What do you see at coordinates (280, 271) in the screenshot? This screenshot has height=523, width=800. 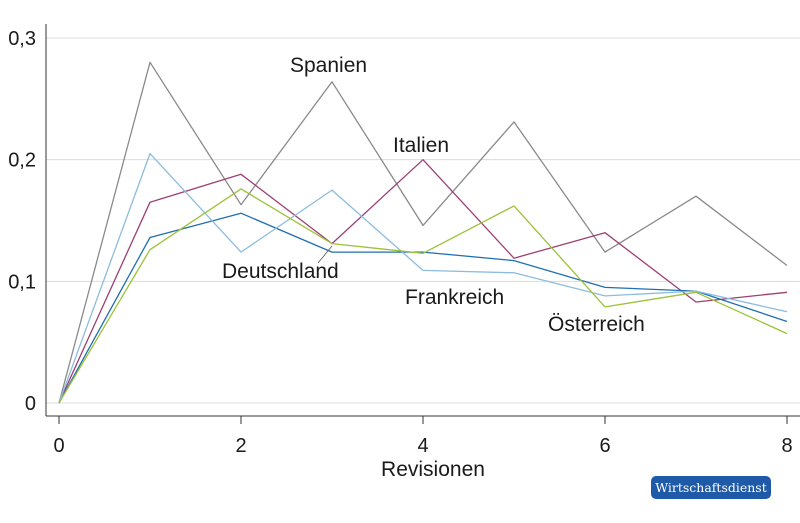 I see `series-label: Deutschland` at bounding box center [280, 271].